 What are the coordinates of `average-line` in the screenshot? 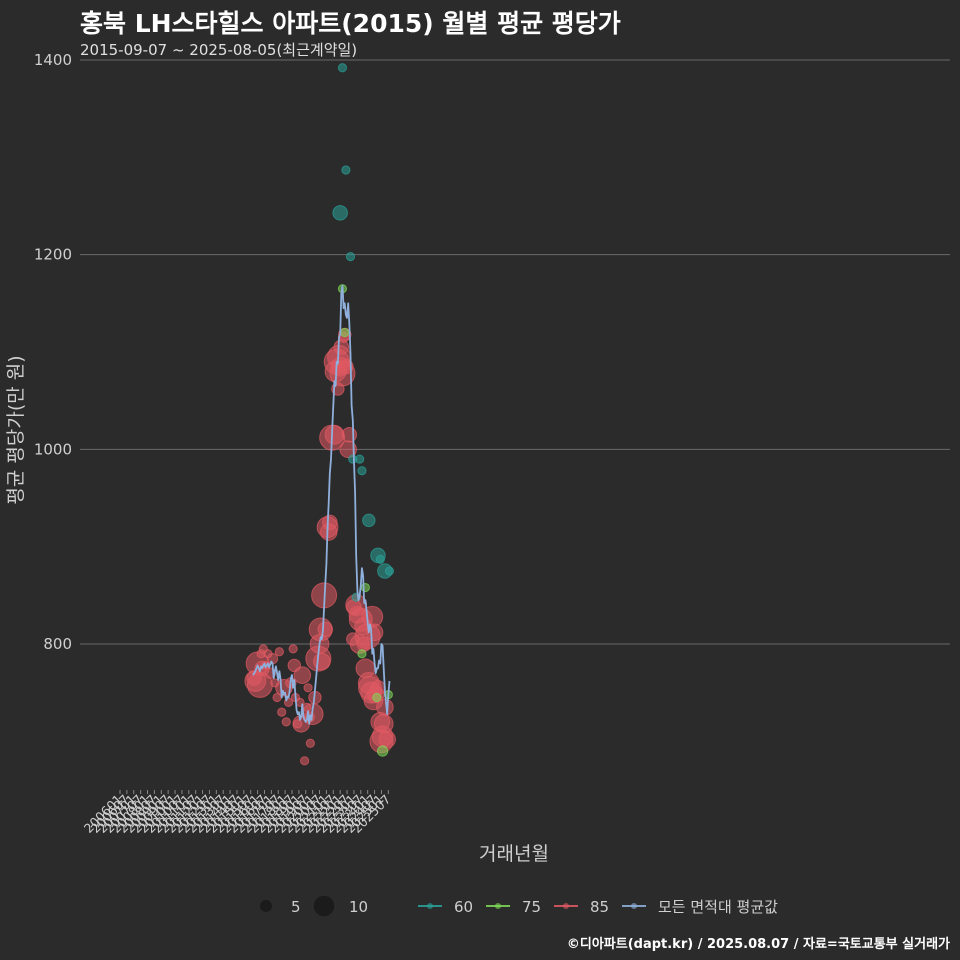 It's located at (321, 504).